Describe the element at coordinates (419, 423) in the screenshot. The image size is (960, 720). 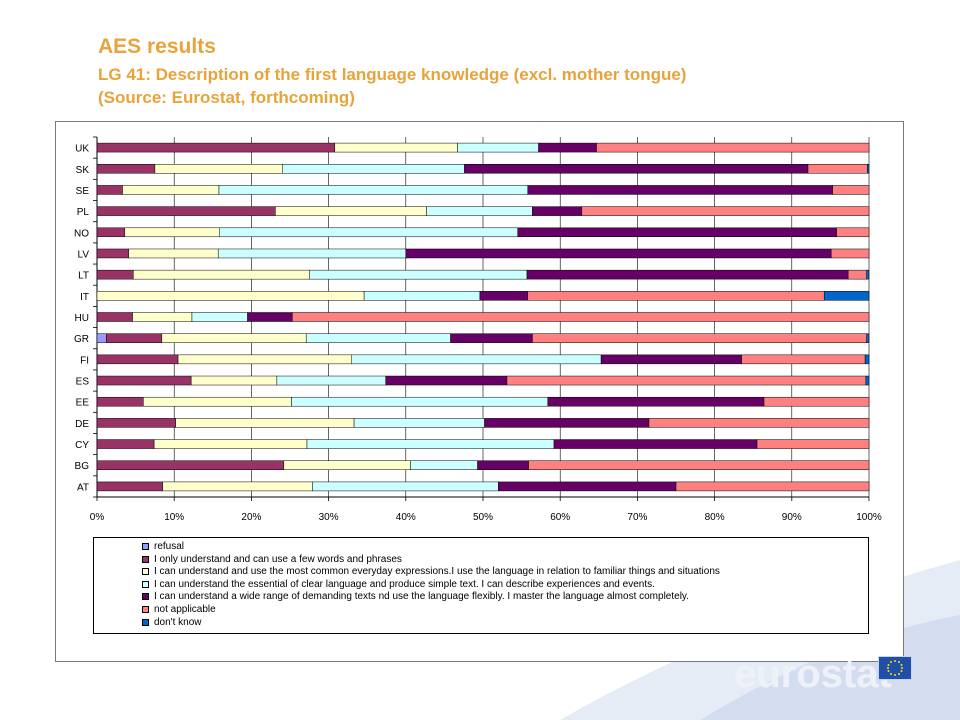
I see `bar-segment-de-s3` at that location.